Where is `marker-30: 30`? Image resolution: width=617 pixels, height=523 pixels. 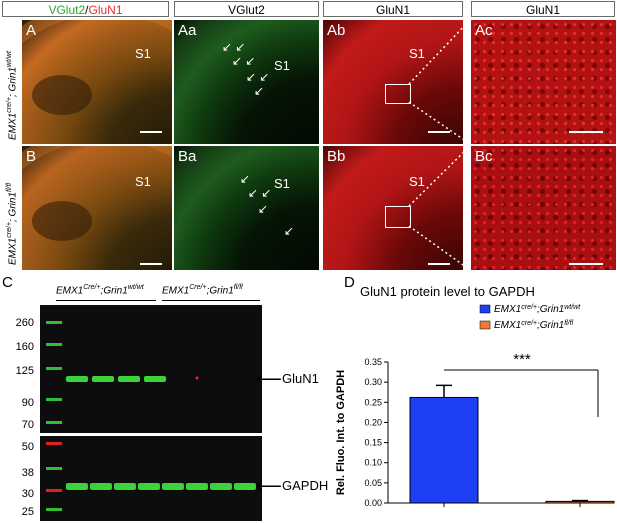 marker-30: 30 is located at coordinates (27, 494).